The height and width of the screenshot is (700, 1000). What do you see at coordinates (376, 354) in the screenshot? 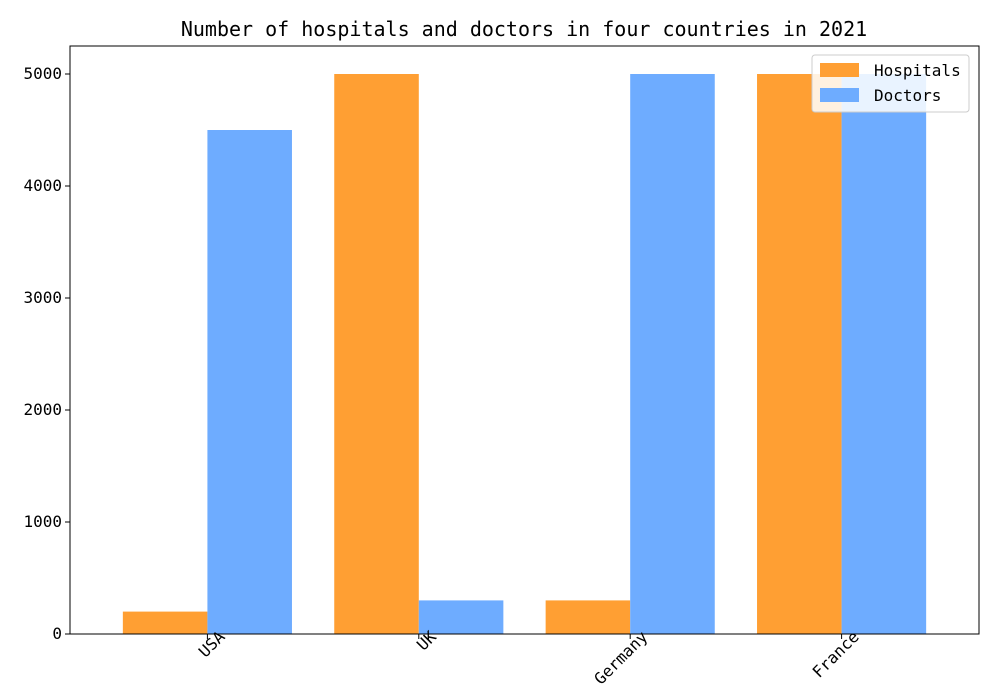
I see `bar-hospitals-uk` at bounding box center [376, 354].